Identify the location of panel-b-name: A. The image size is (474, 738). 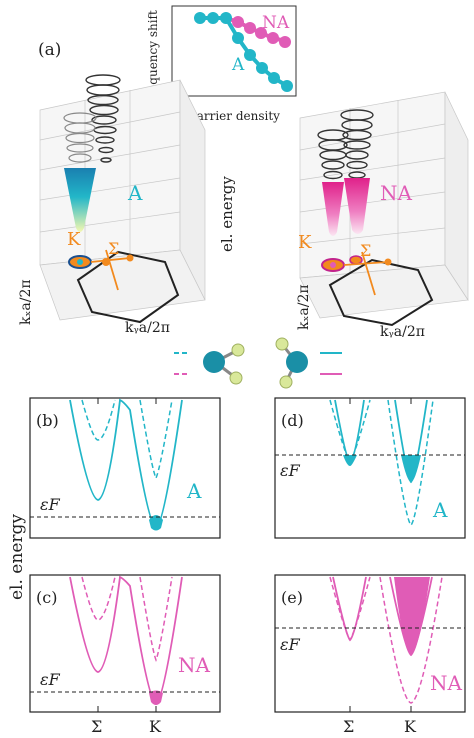
(194, 491).